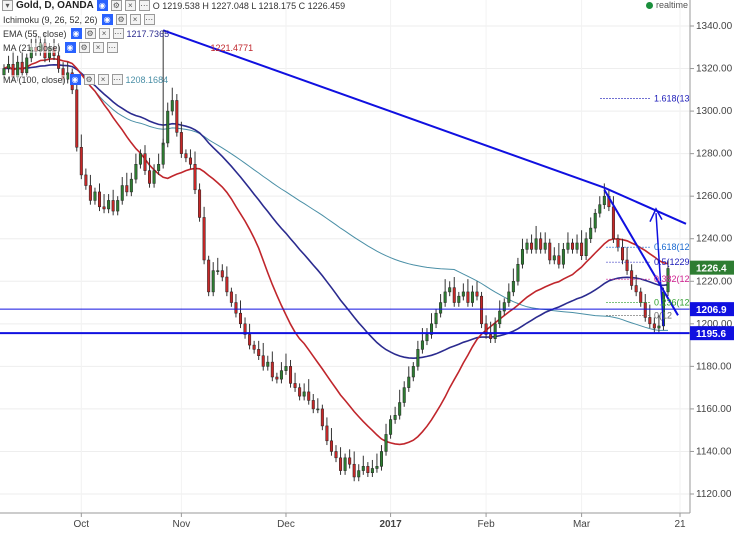 The height and width of the screenshot is (533, 734). Describe the element at coordinates (34, 79) in the screenshot. I see `indicator-ma100-label: MA (100, close)` at that location.